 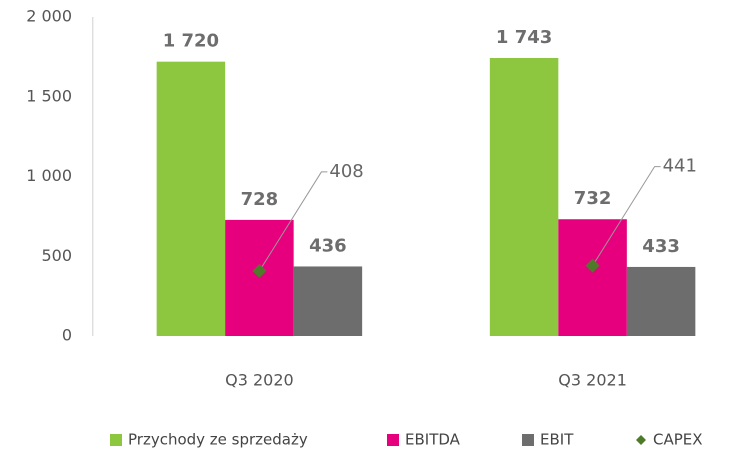 What do you see at coordinates (678, 440) in the screenshot?
I see `legend-label: CAPEX` at bounding box center [678, 440].